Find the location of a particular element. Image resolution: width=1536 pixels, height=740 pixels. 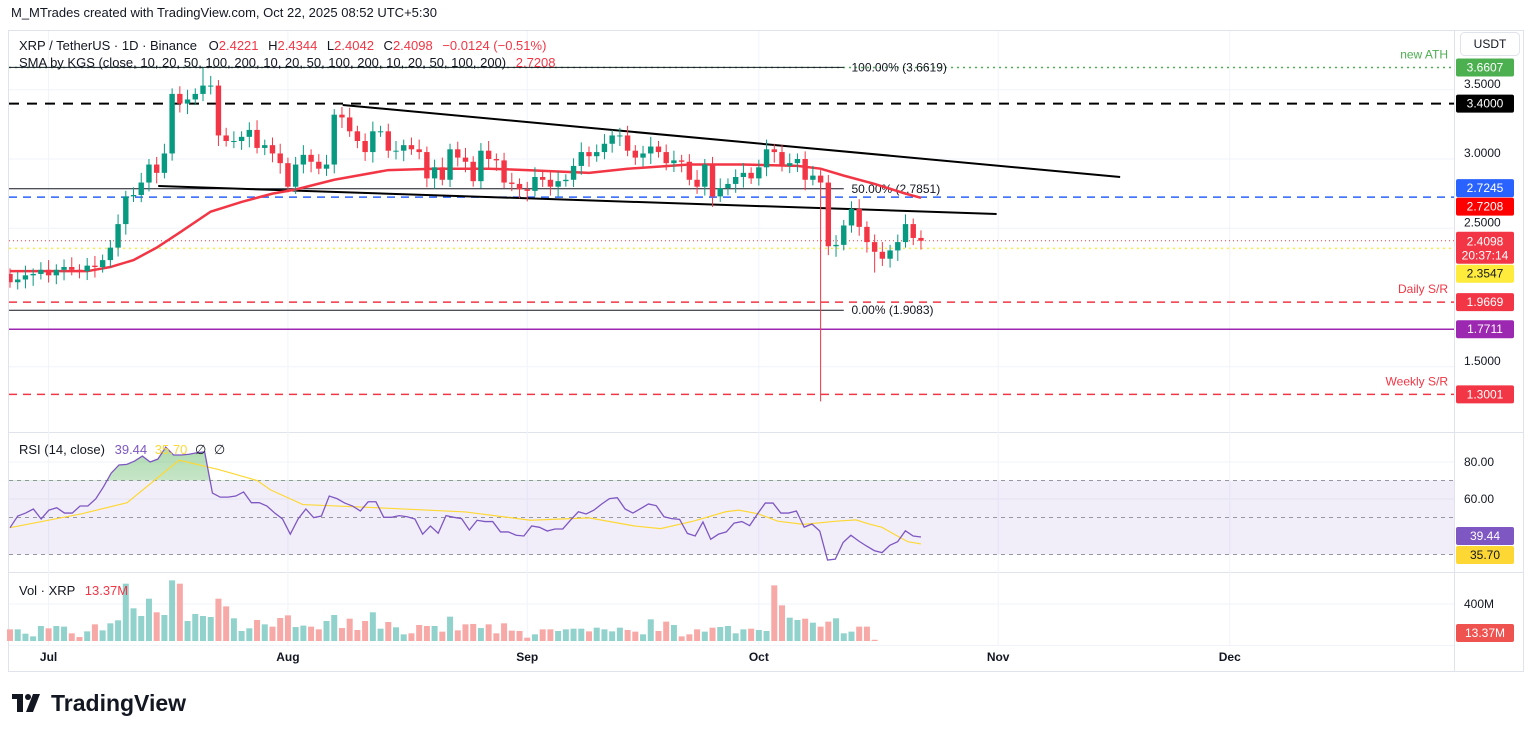

last-price-badge-bg is located at coordinates (1485, 247).